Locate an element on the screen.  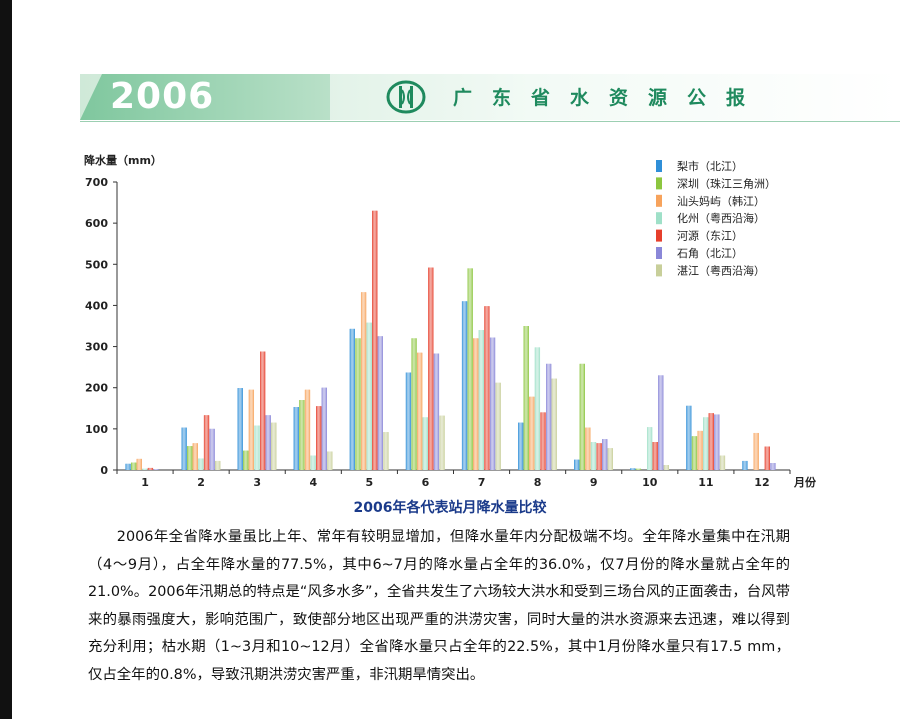
legend-label: 河源（东江） is located at coordinates (710, 236).